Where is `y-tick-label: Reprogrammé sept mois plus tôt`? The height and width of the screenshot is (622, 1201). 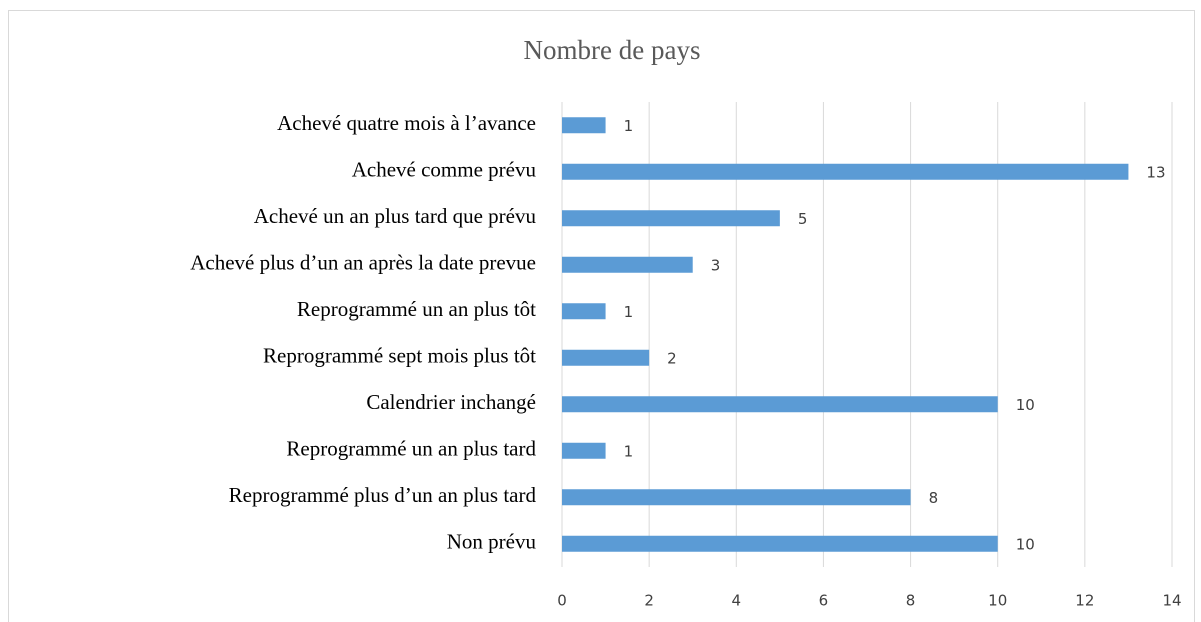 y-tick-label: Reprogrammé sept mois plus tôt is located at coordinates (399, 356).